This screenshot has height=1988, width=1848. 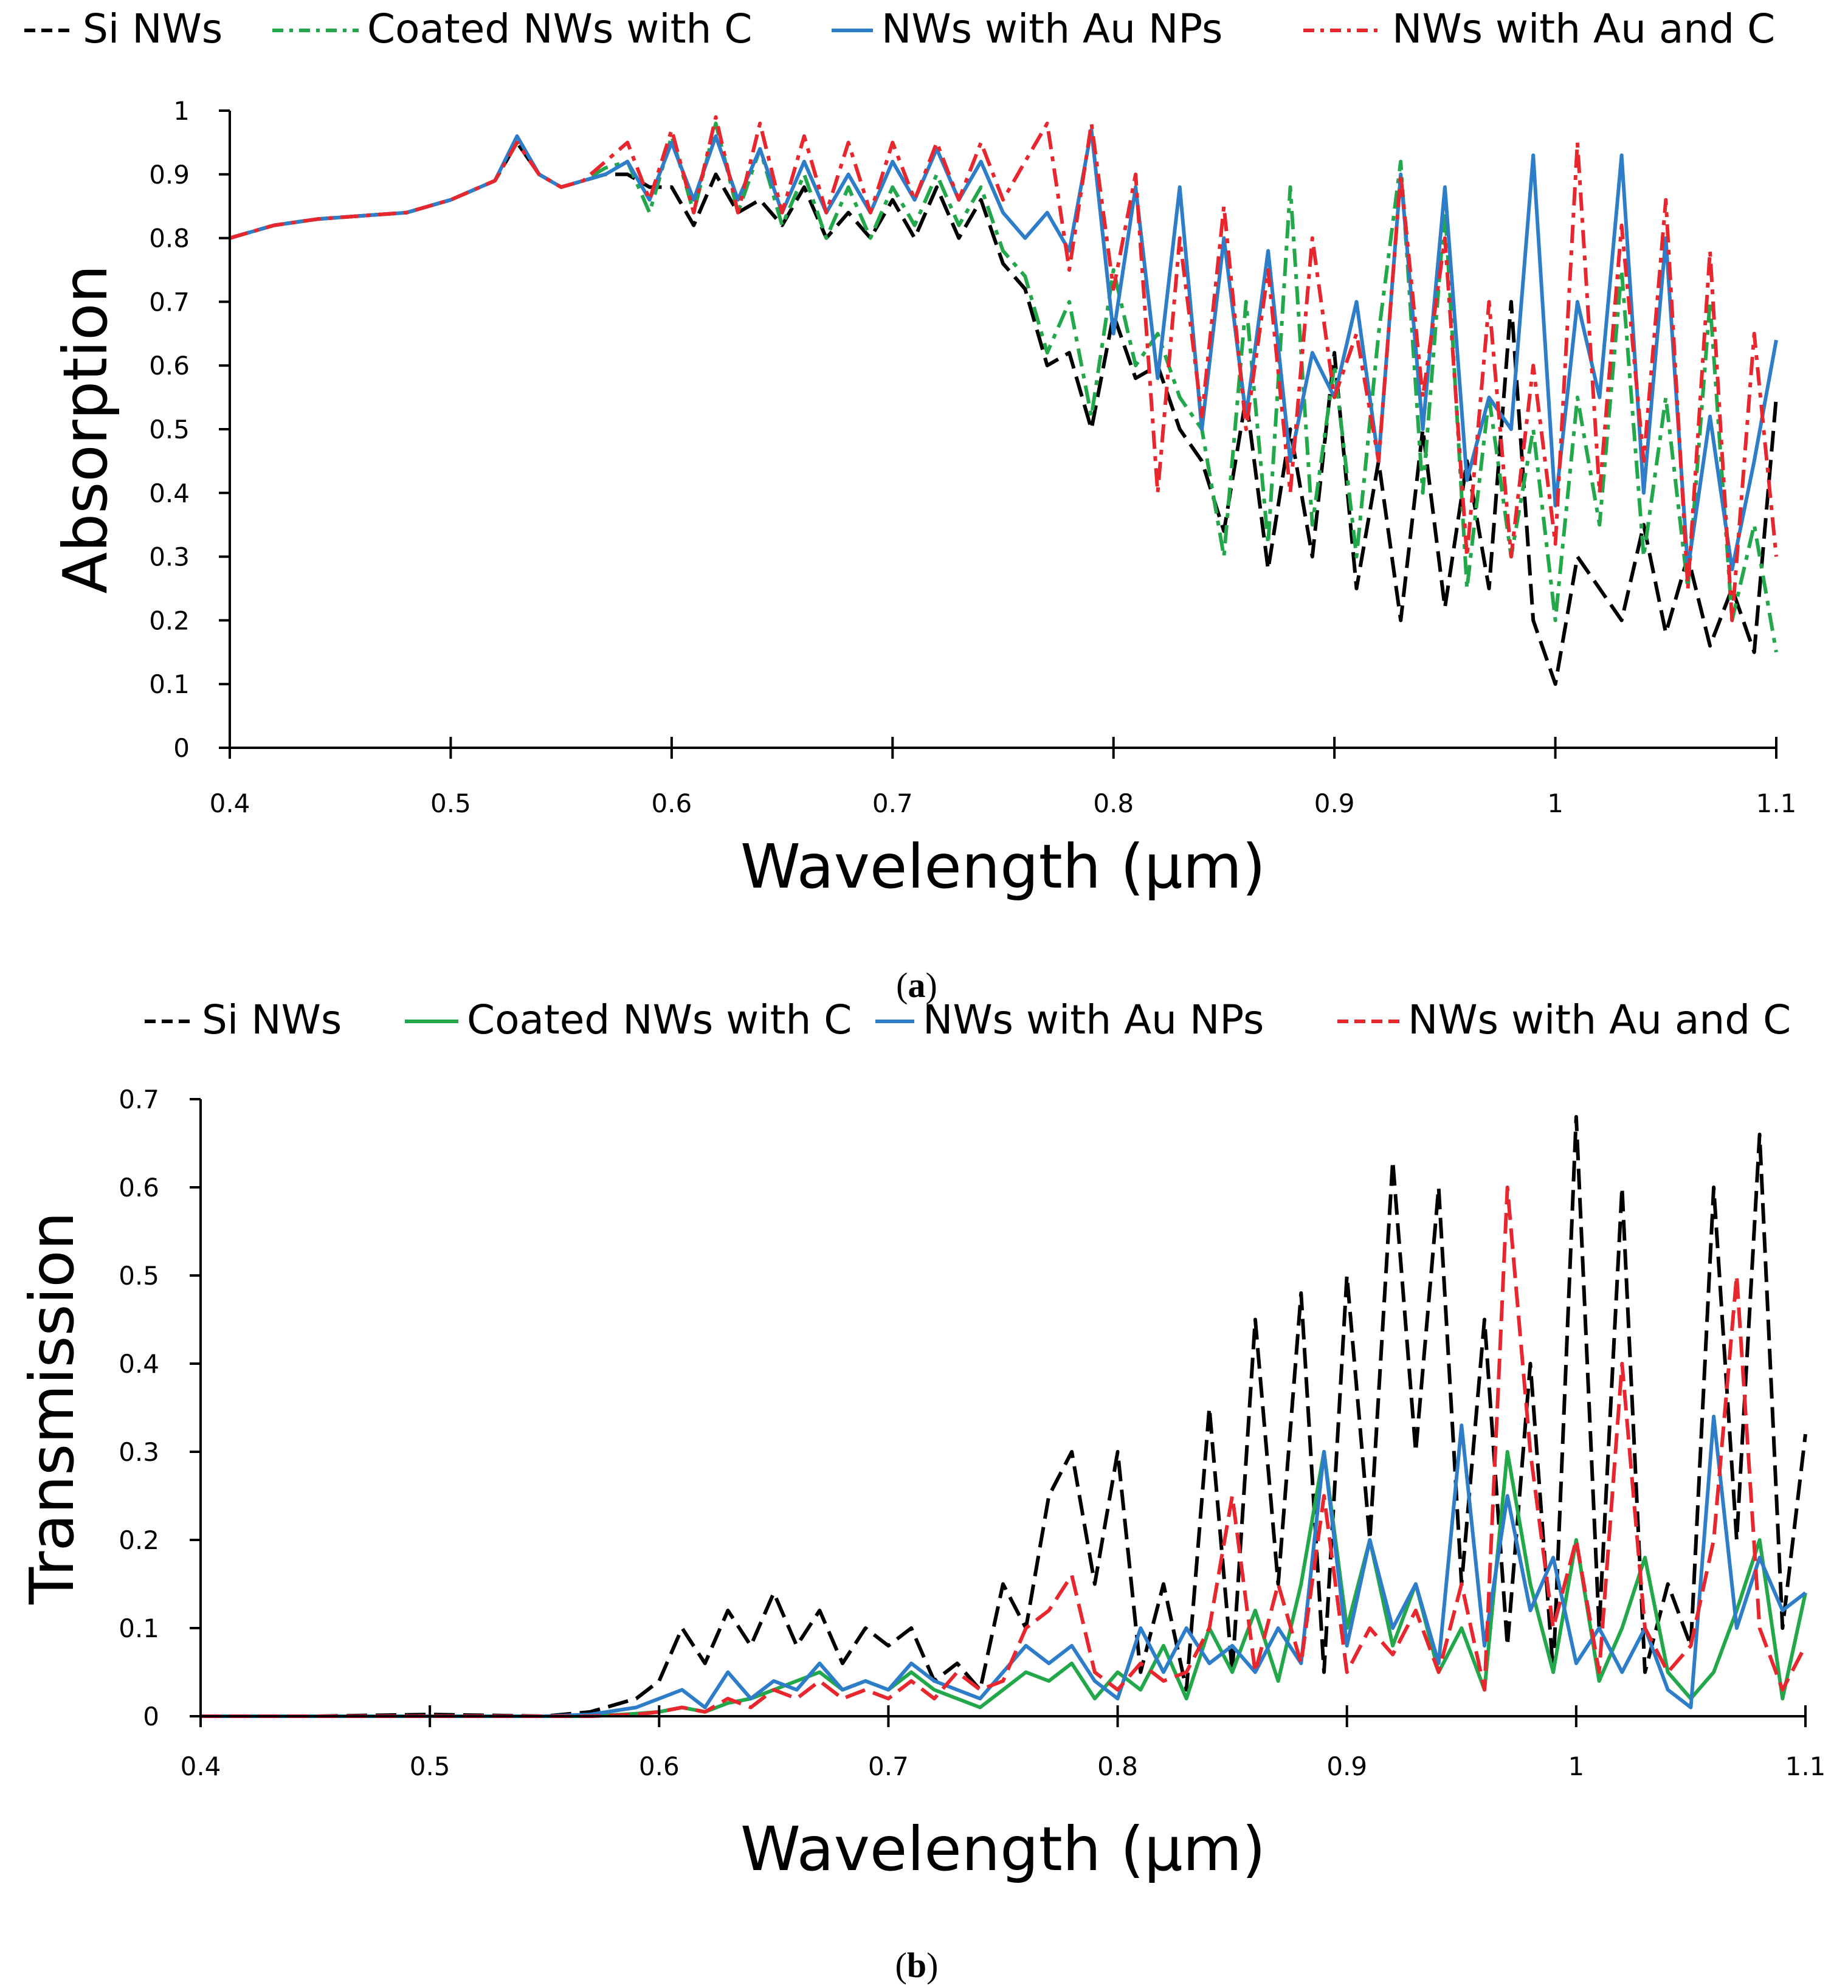 What do you see at coordinates (169, 684) in the screenshot?
I see `panel-a-y-tick-label: 0.1` at bounding box center [169, 684].